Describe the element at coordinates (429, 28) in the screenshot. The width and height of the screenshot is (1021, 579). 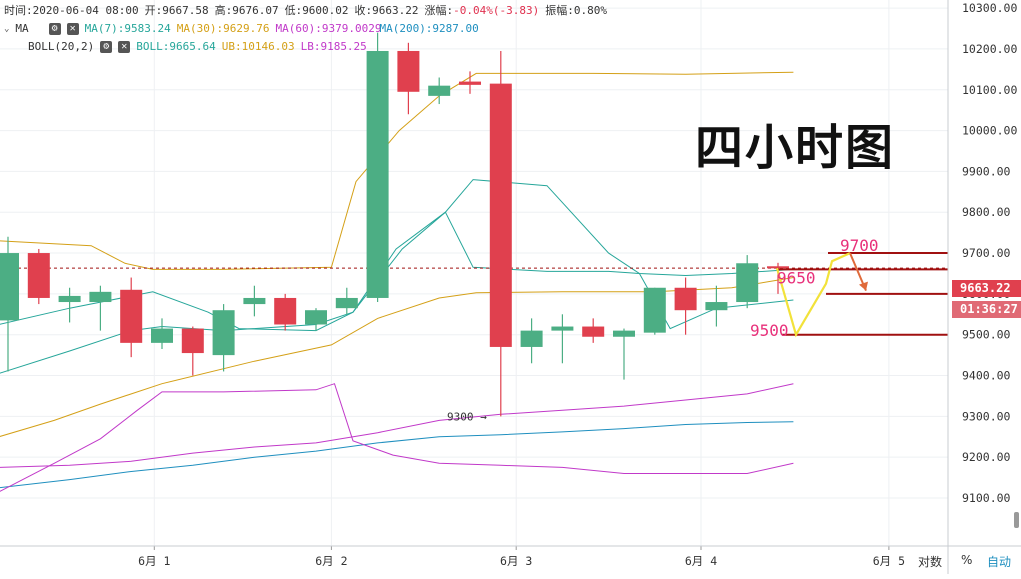
I see `ma200-value: MA(200):9287.00` at that location.